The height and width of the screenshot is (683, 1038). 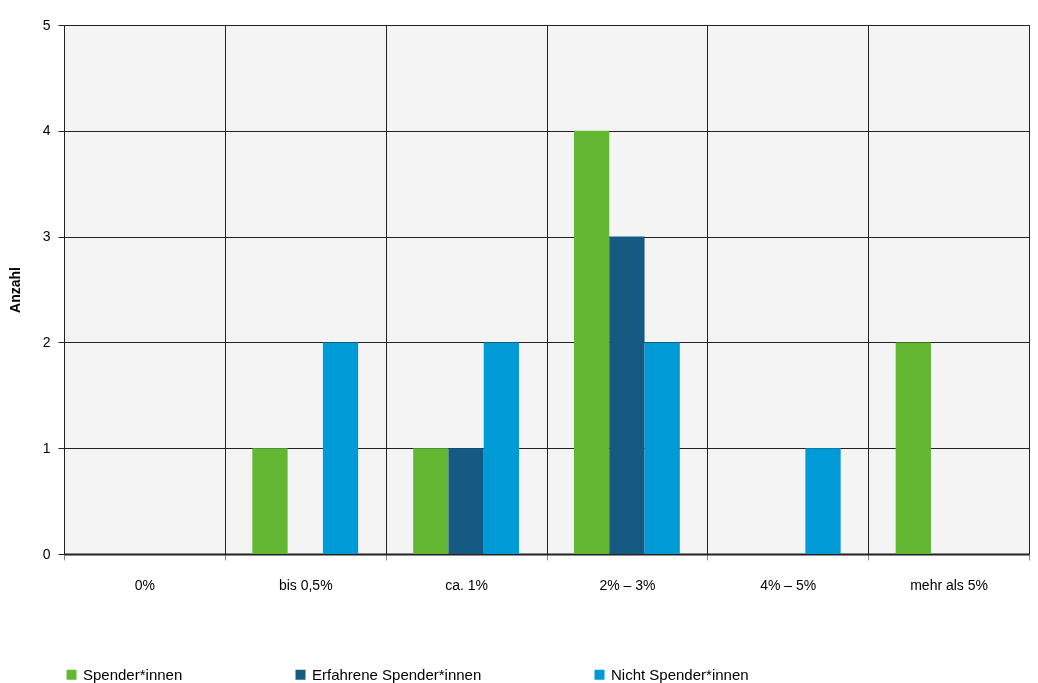 I want to click on x-tick-label: bis 0,5%, so click(x=305, y=584).